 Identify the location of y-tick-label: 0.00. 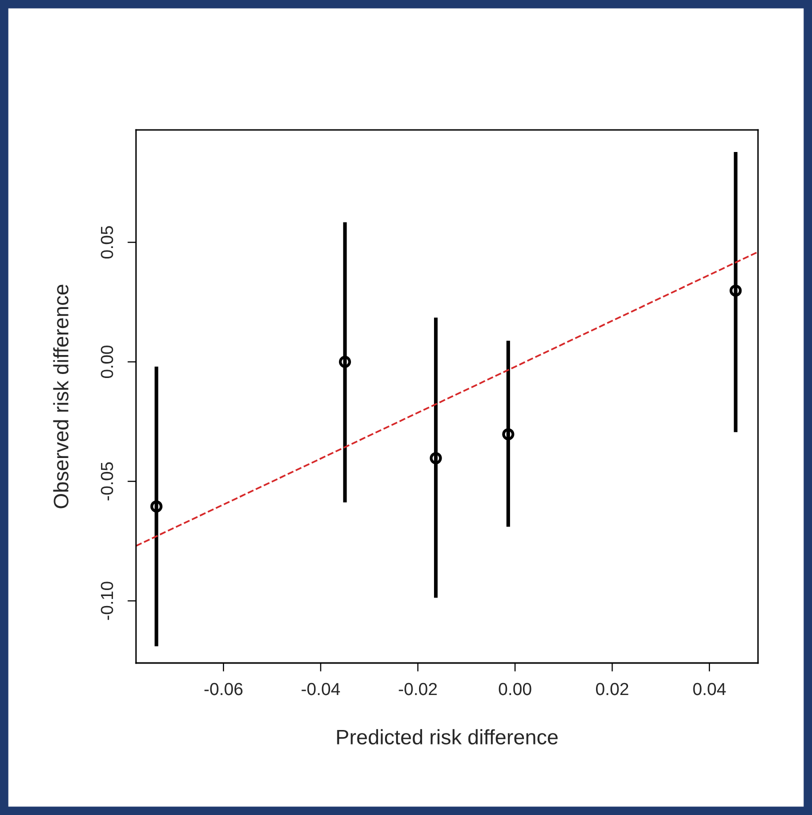
(107, 362).